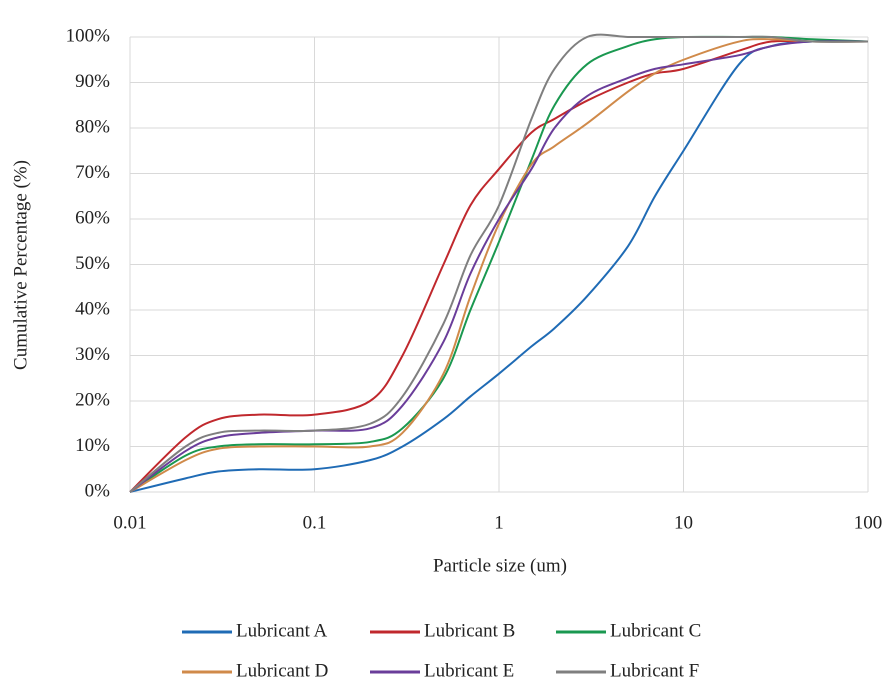 The height and width of the screenshot is (688, 889). What do you see at coordinates (469, 630) in the screenshot?
I see `legend-label: Lubricant B` at bounding box center [469, 630].